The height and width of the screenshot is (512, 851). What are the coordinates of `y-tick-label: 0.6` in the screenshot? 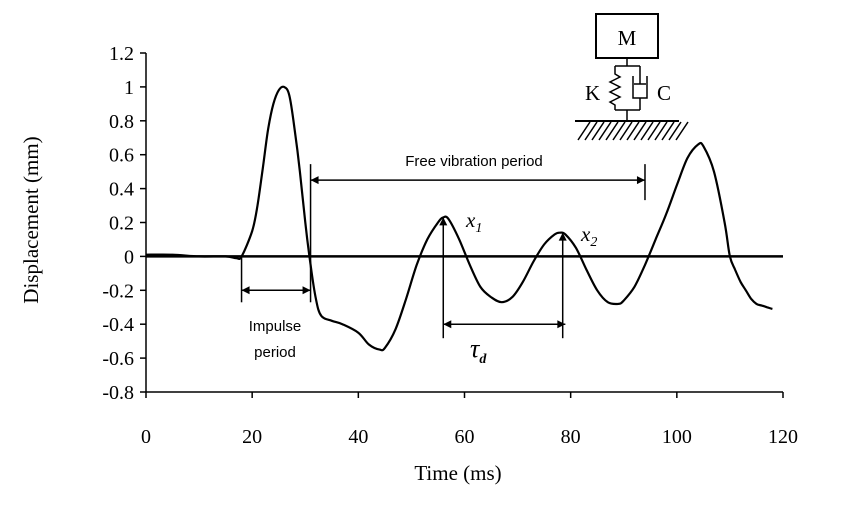 It's located at (121, 156).